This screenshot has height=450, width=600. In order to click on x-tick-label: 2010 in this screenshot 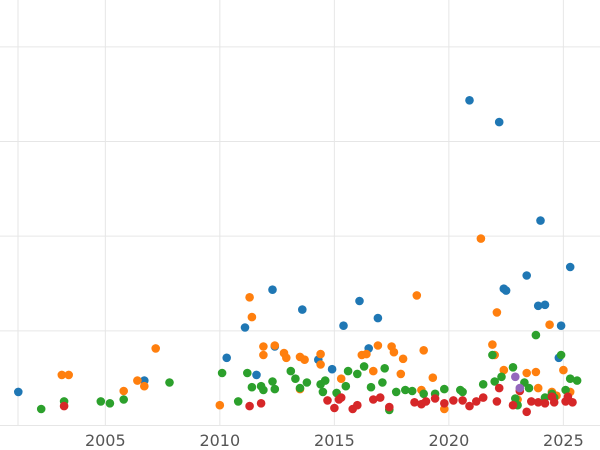, I will do `click(219, 440)`.